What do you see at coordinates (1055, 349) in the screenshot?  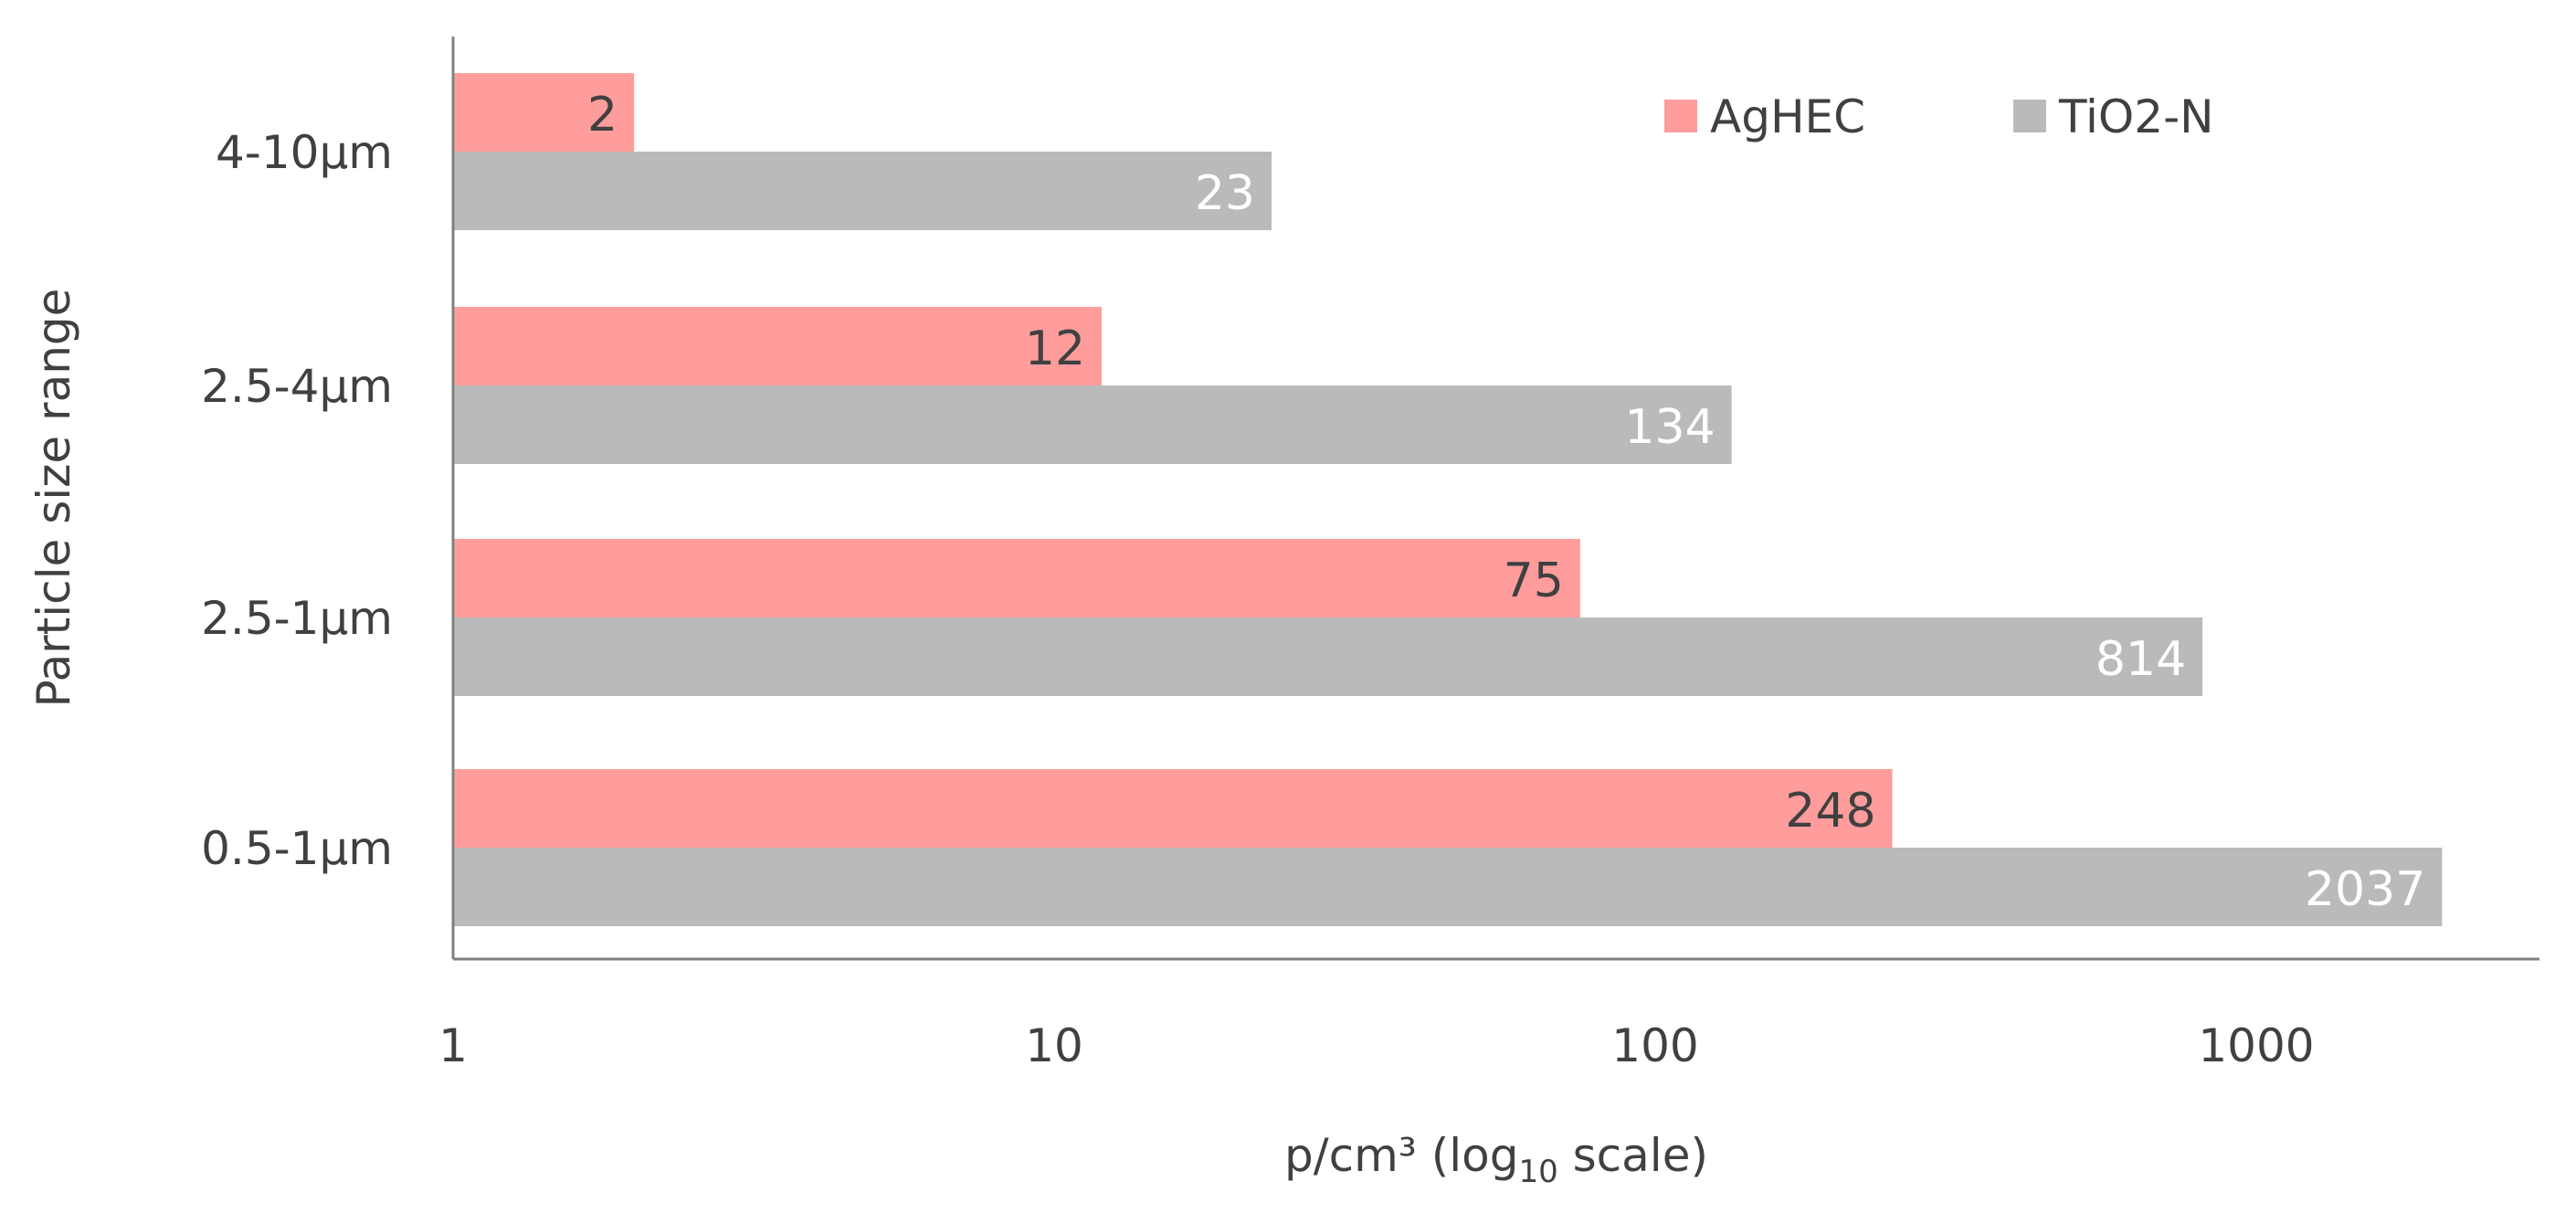 I see `data-label-aghec-2: 12` at bounding box center [1055, 349].